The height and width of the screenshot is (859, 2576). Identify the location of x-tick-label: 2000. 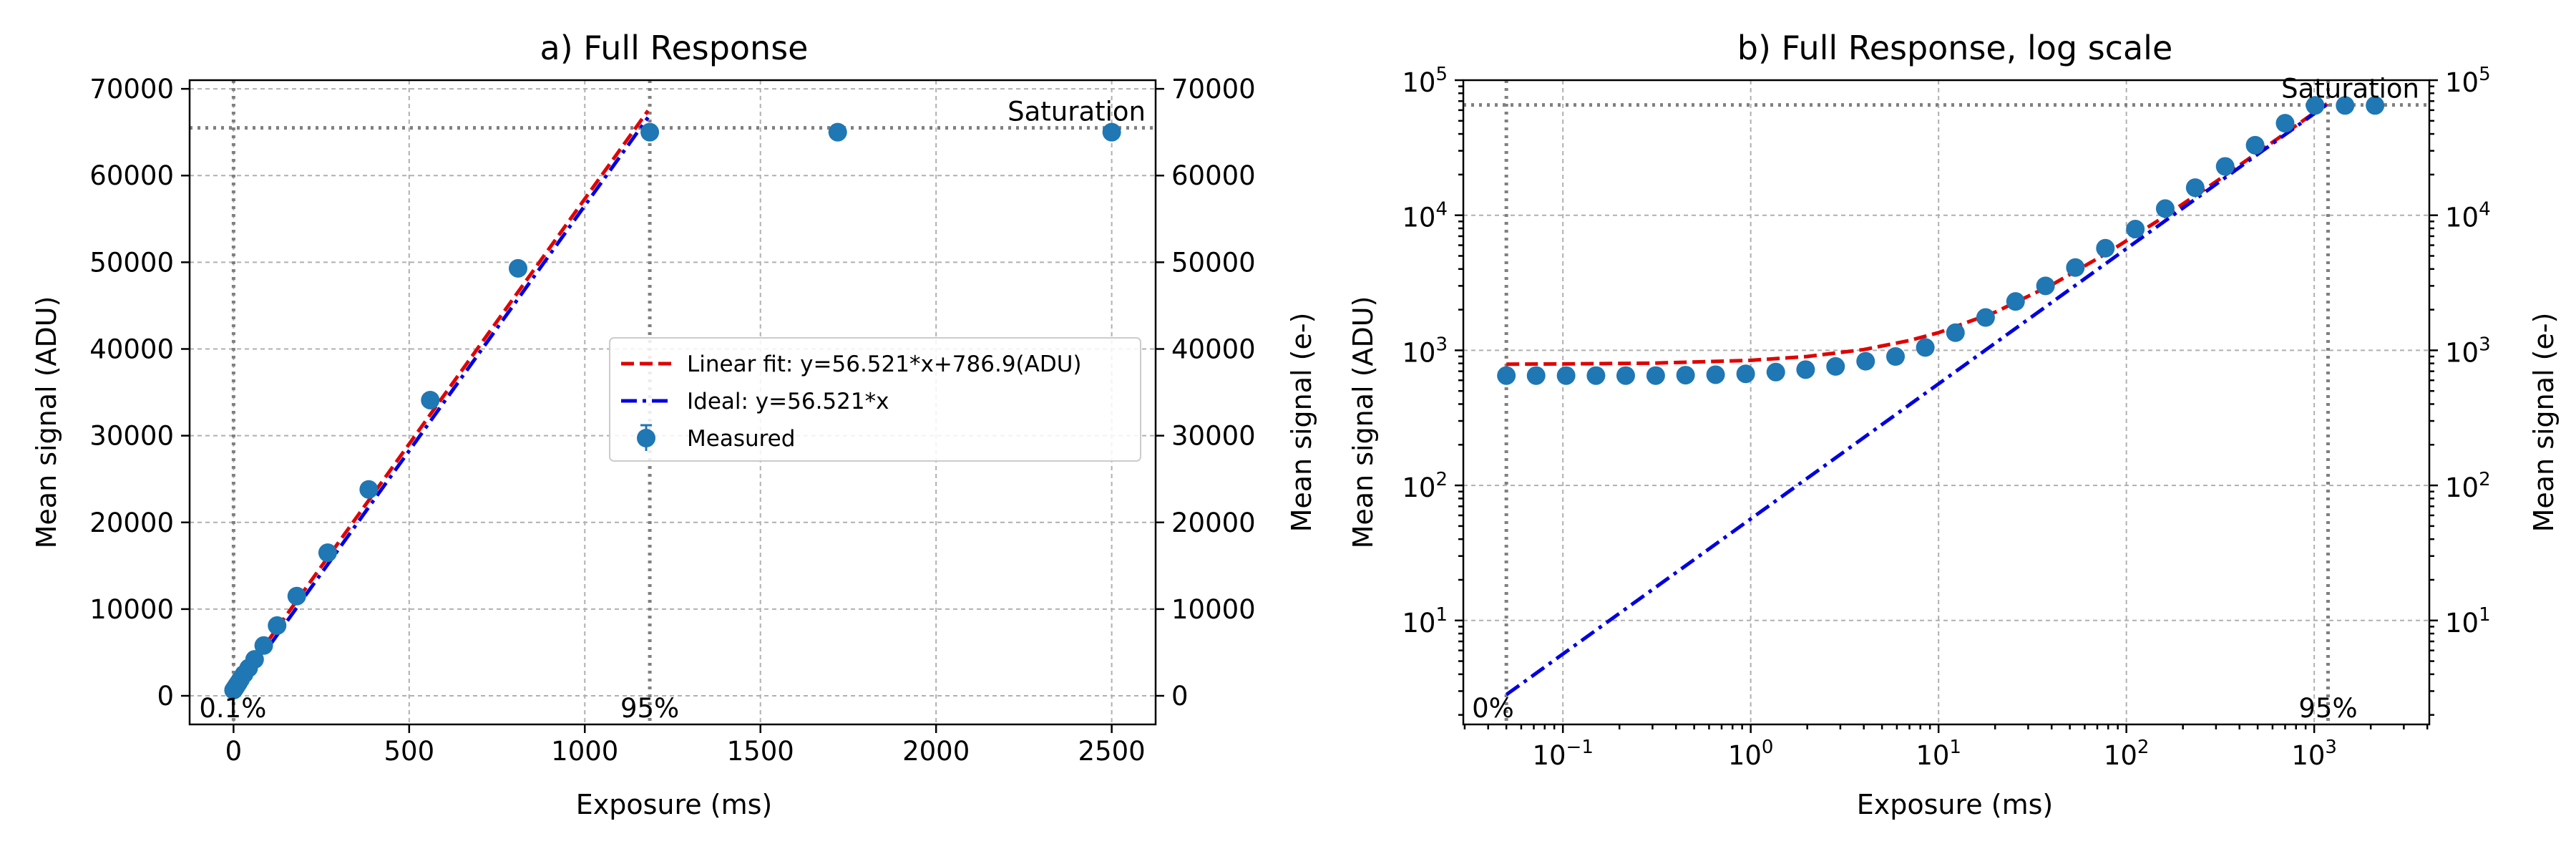
(936, 751).